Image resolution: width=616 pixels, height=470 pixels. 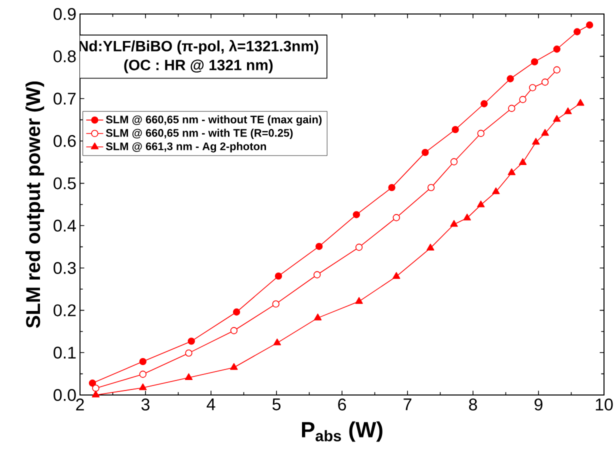 I want to click on y-tick-label: 0.1, so click(x=65, y=352).